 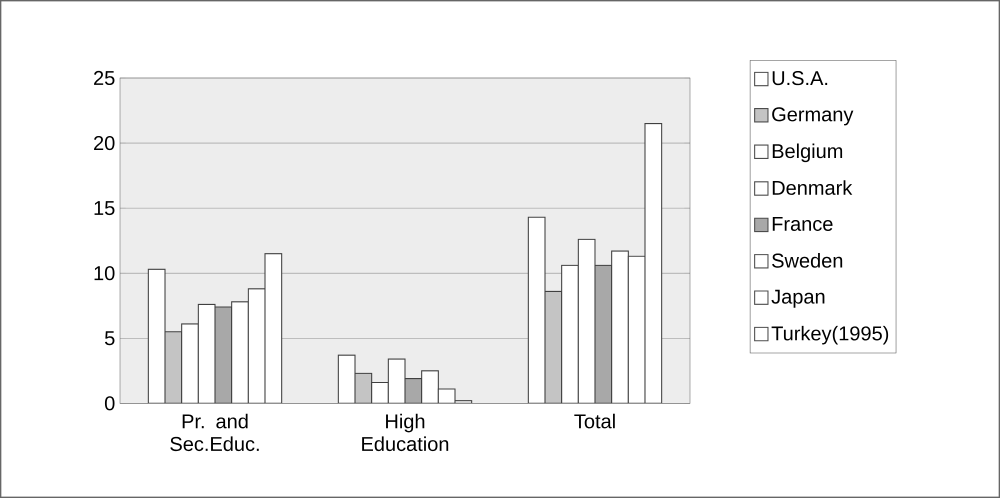 What do you see at coordinates (104, 143) in the screenshot?
I see `y-tick-label: 20` at bounding box center [104, 143].